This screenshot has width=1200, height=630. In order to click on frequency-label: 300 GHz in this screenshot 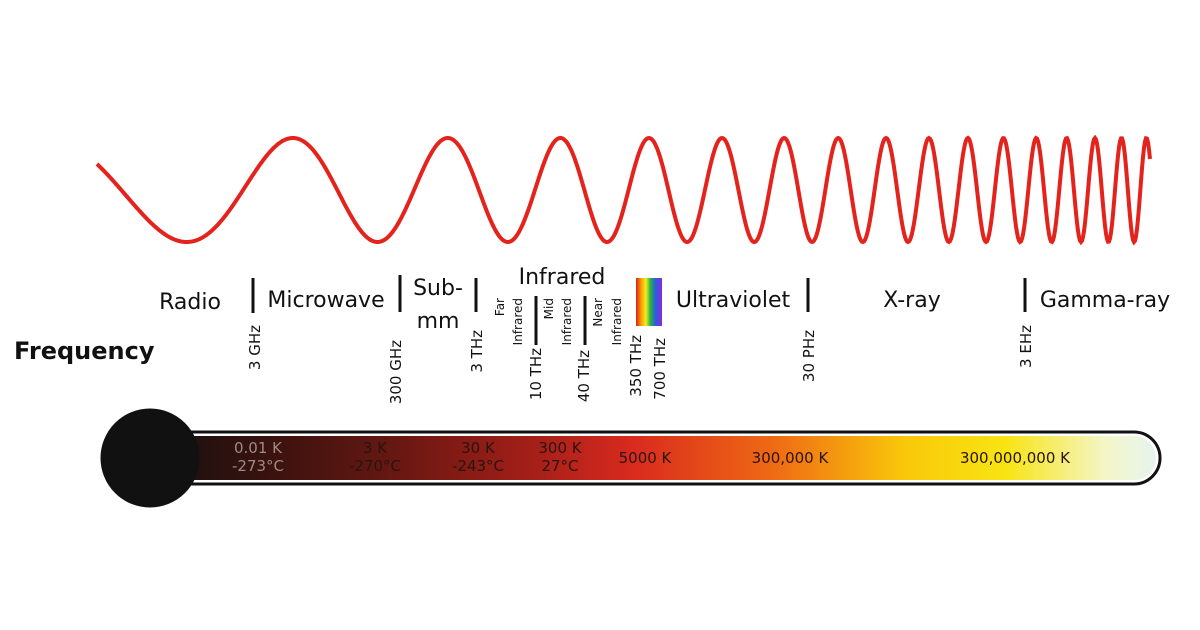, I will do `click(396, 372)`.